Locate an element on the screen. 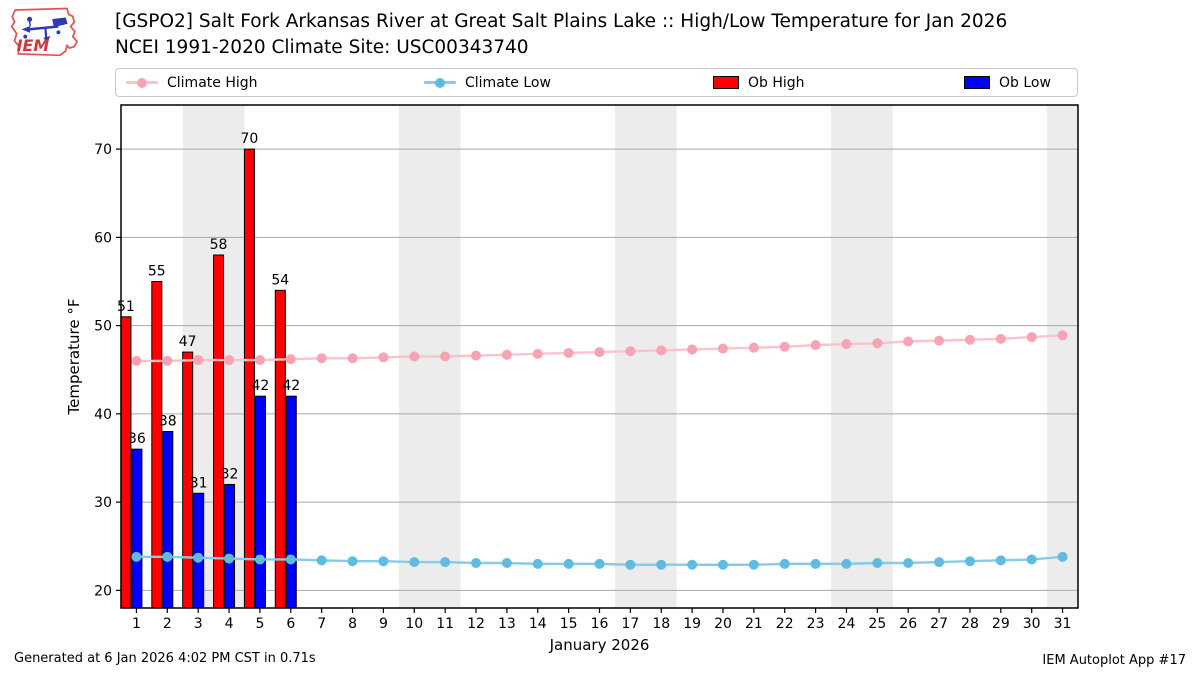 The image size is (1200, 675). logo-text: IEM is located at coordinates (33, 45).